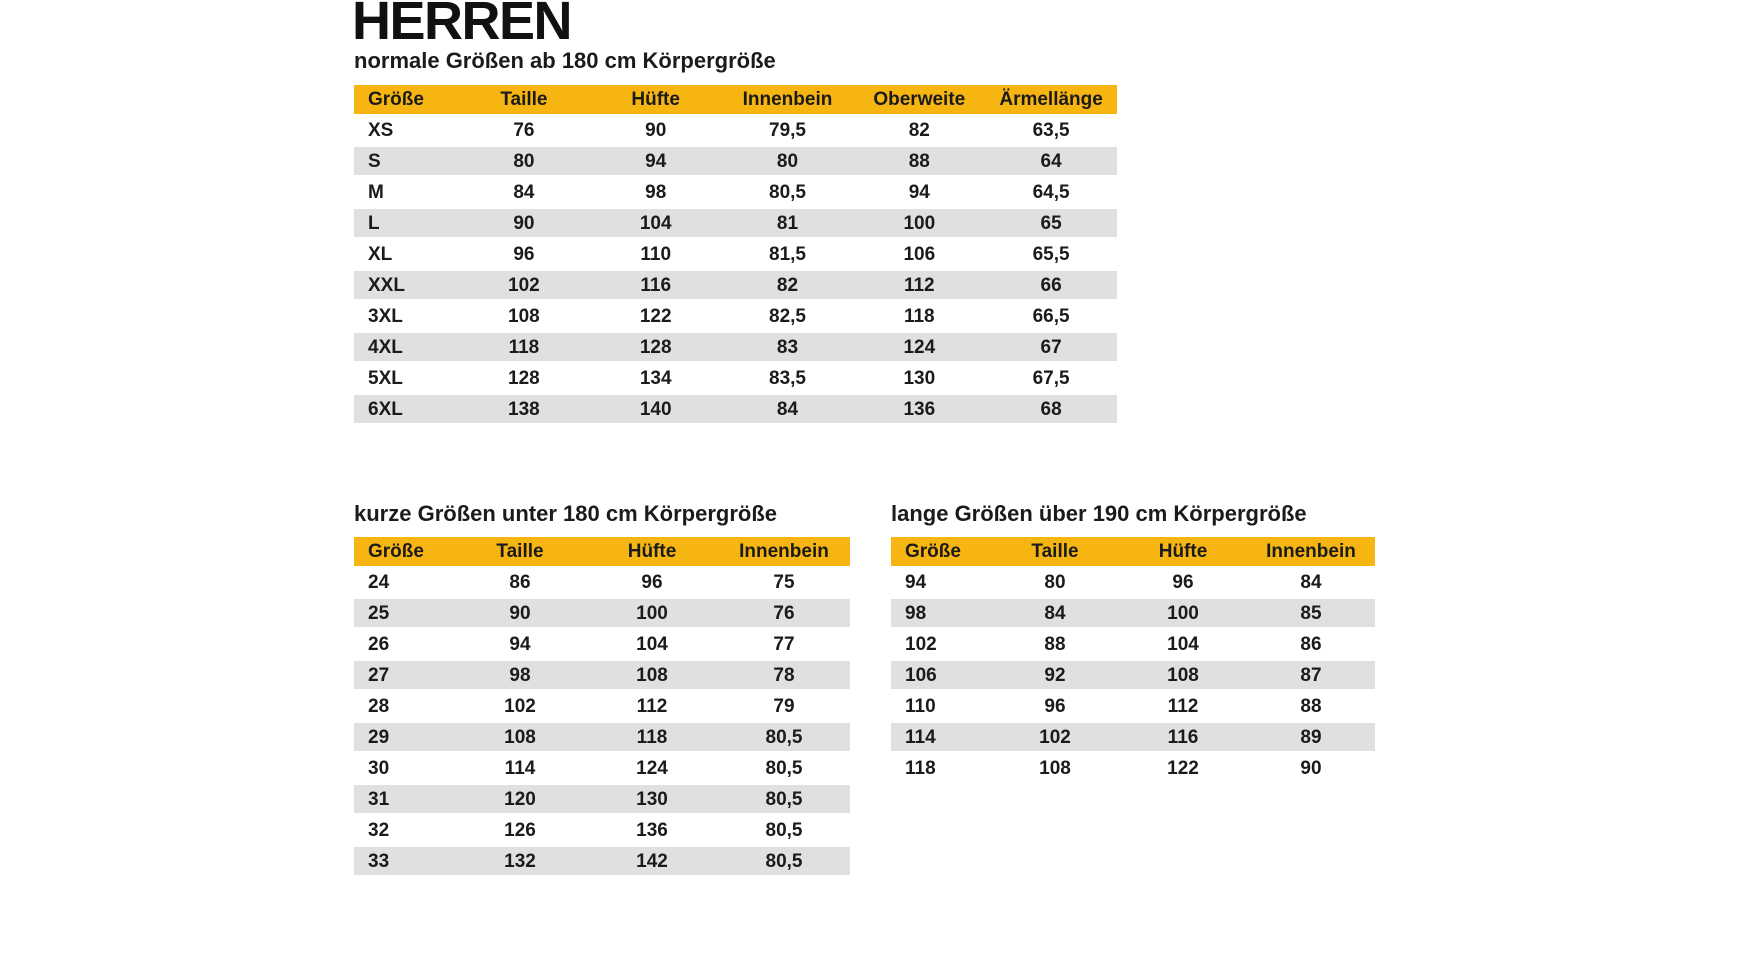 This screenshot has height=979, width=1740. What do you see at coordinates (1051, 347) in the screenshot?
I see `table-cell: 67` at bounding box center [1051, 347].